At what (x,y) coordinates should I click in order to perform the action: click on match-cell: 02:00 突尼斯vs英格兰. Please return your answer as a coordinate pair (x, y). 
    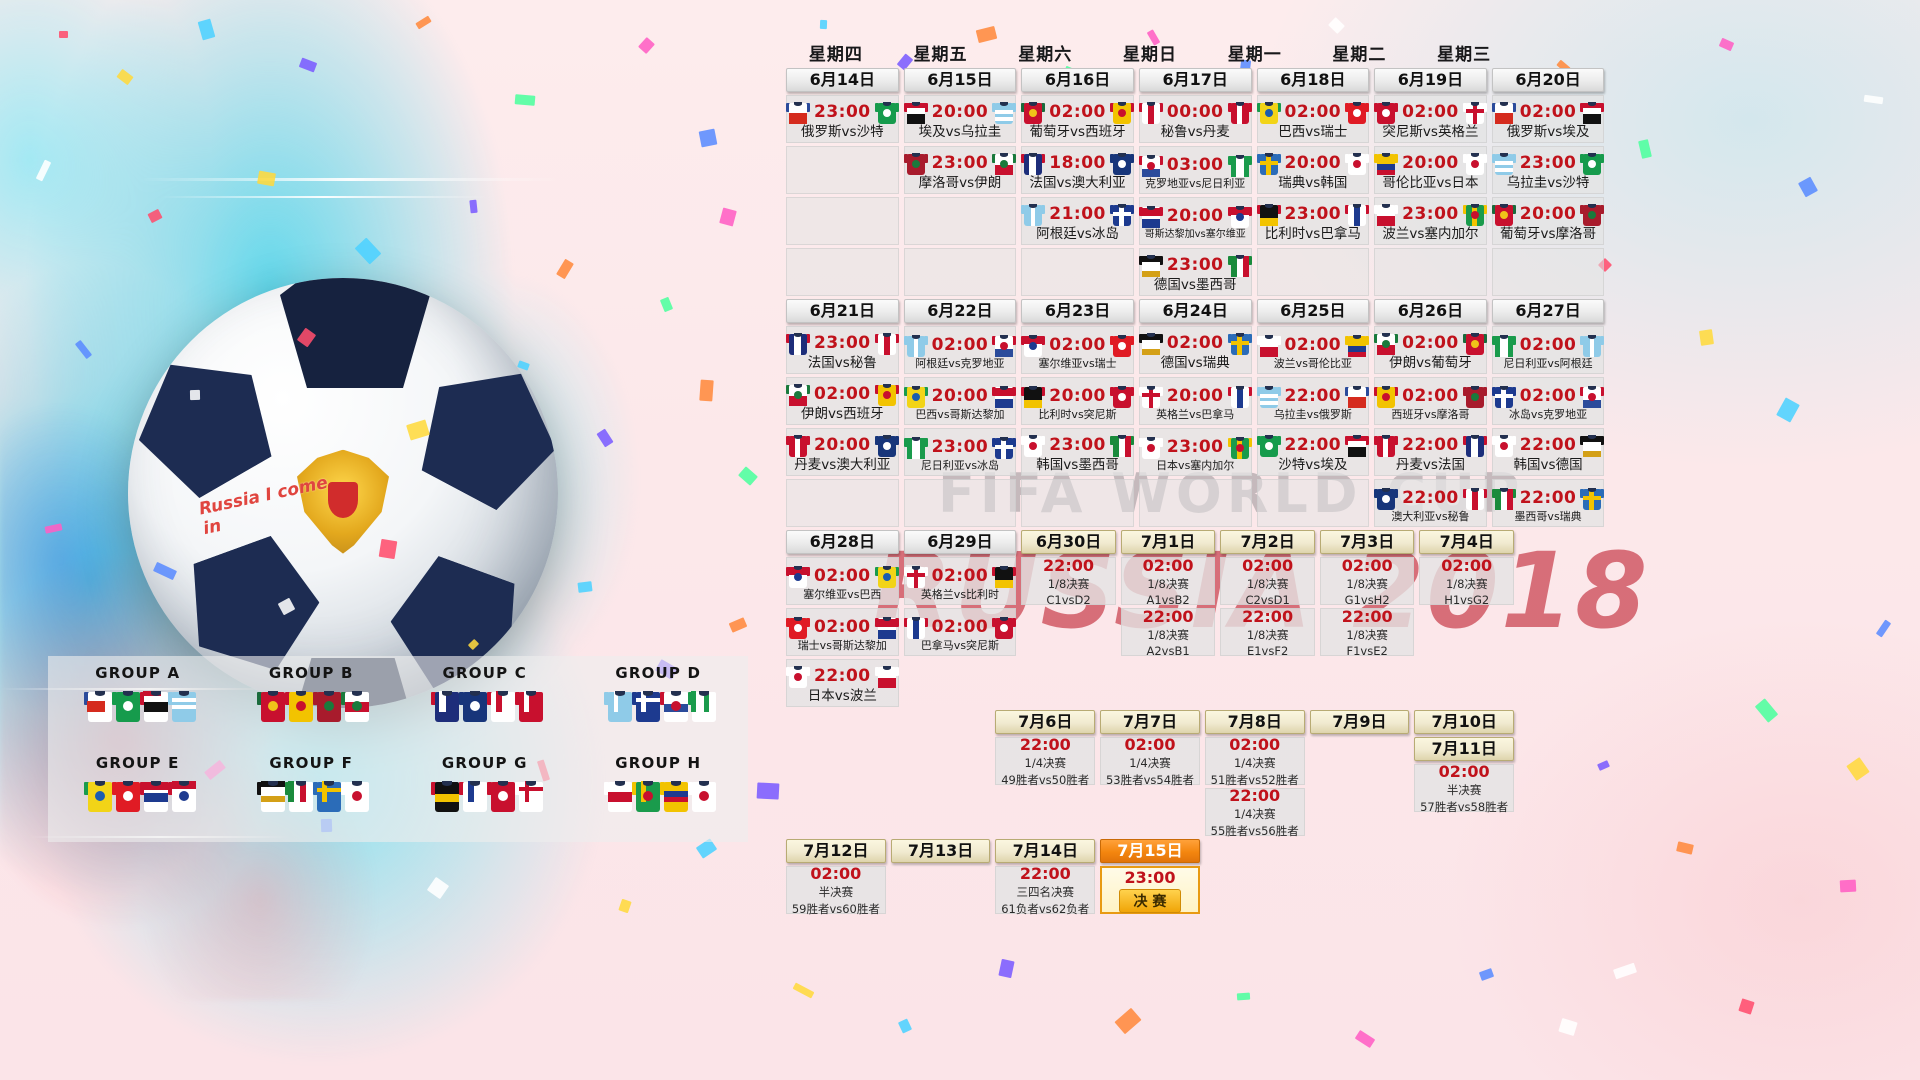
    Looking at the image, I should click on (1430, 119).